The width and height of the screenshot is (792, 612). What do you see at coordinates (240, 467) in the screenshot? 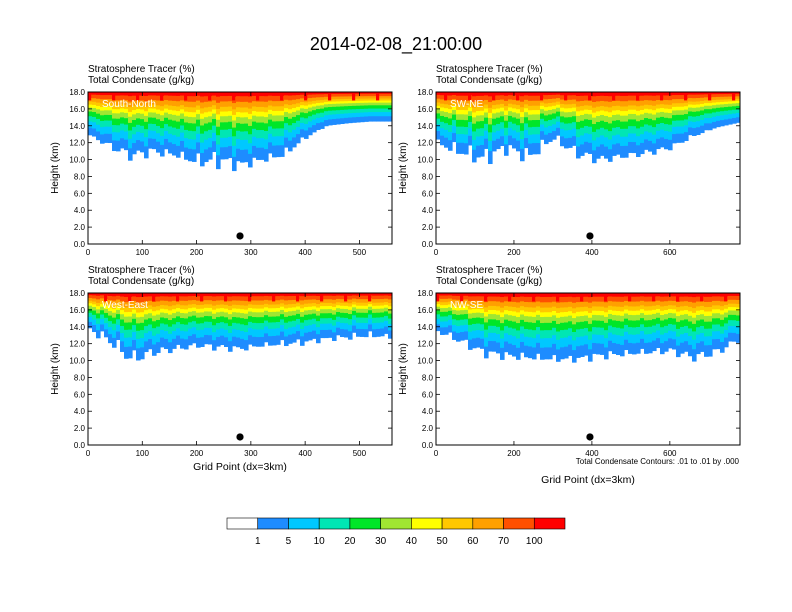
I see `x-axis-label: Grid Point (dx=3km)` at bounding box center [240, 467].